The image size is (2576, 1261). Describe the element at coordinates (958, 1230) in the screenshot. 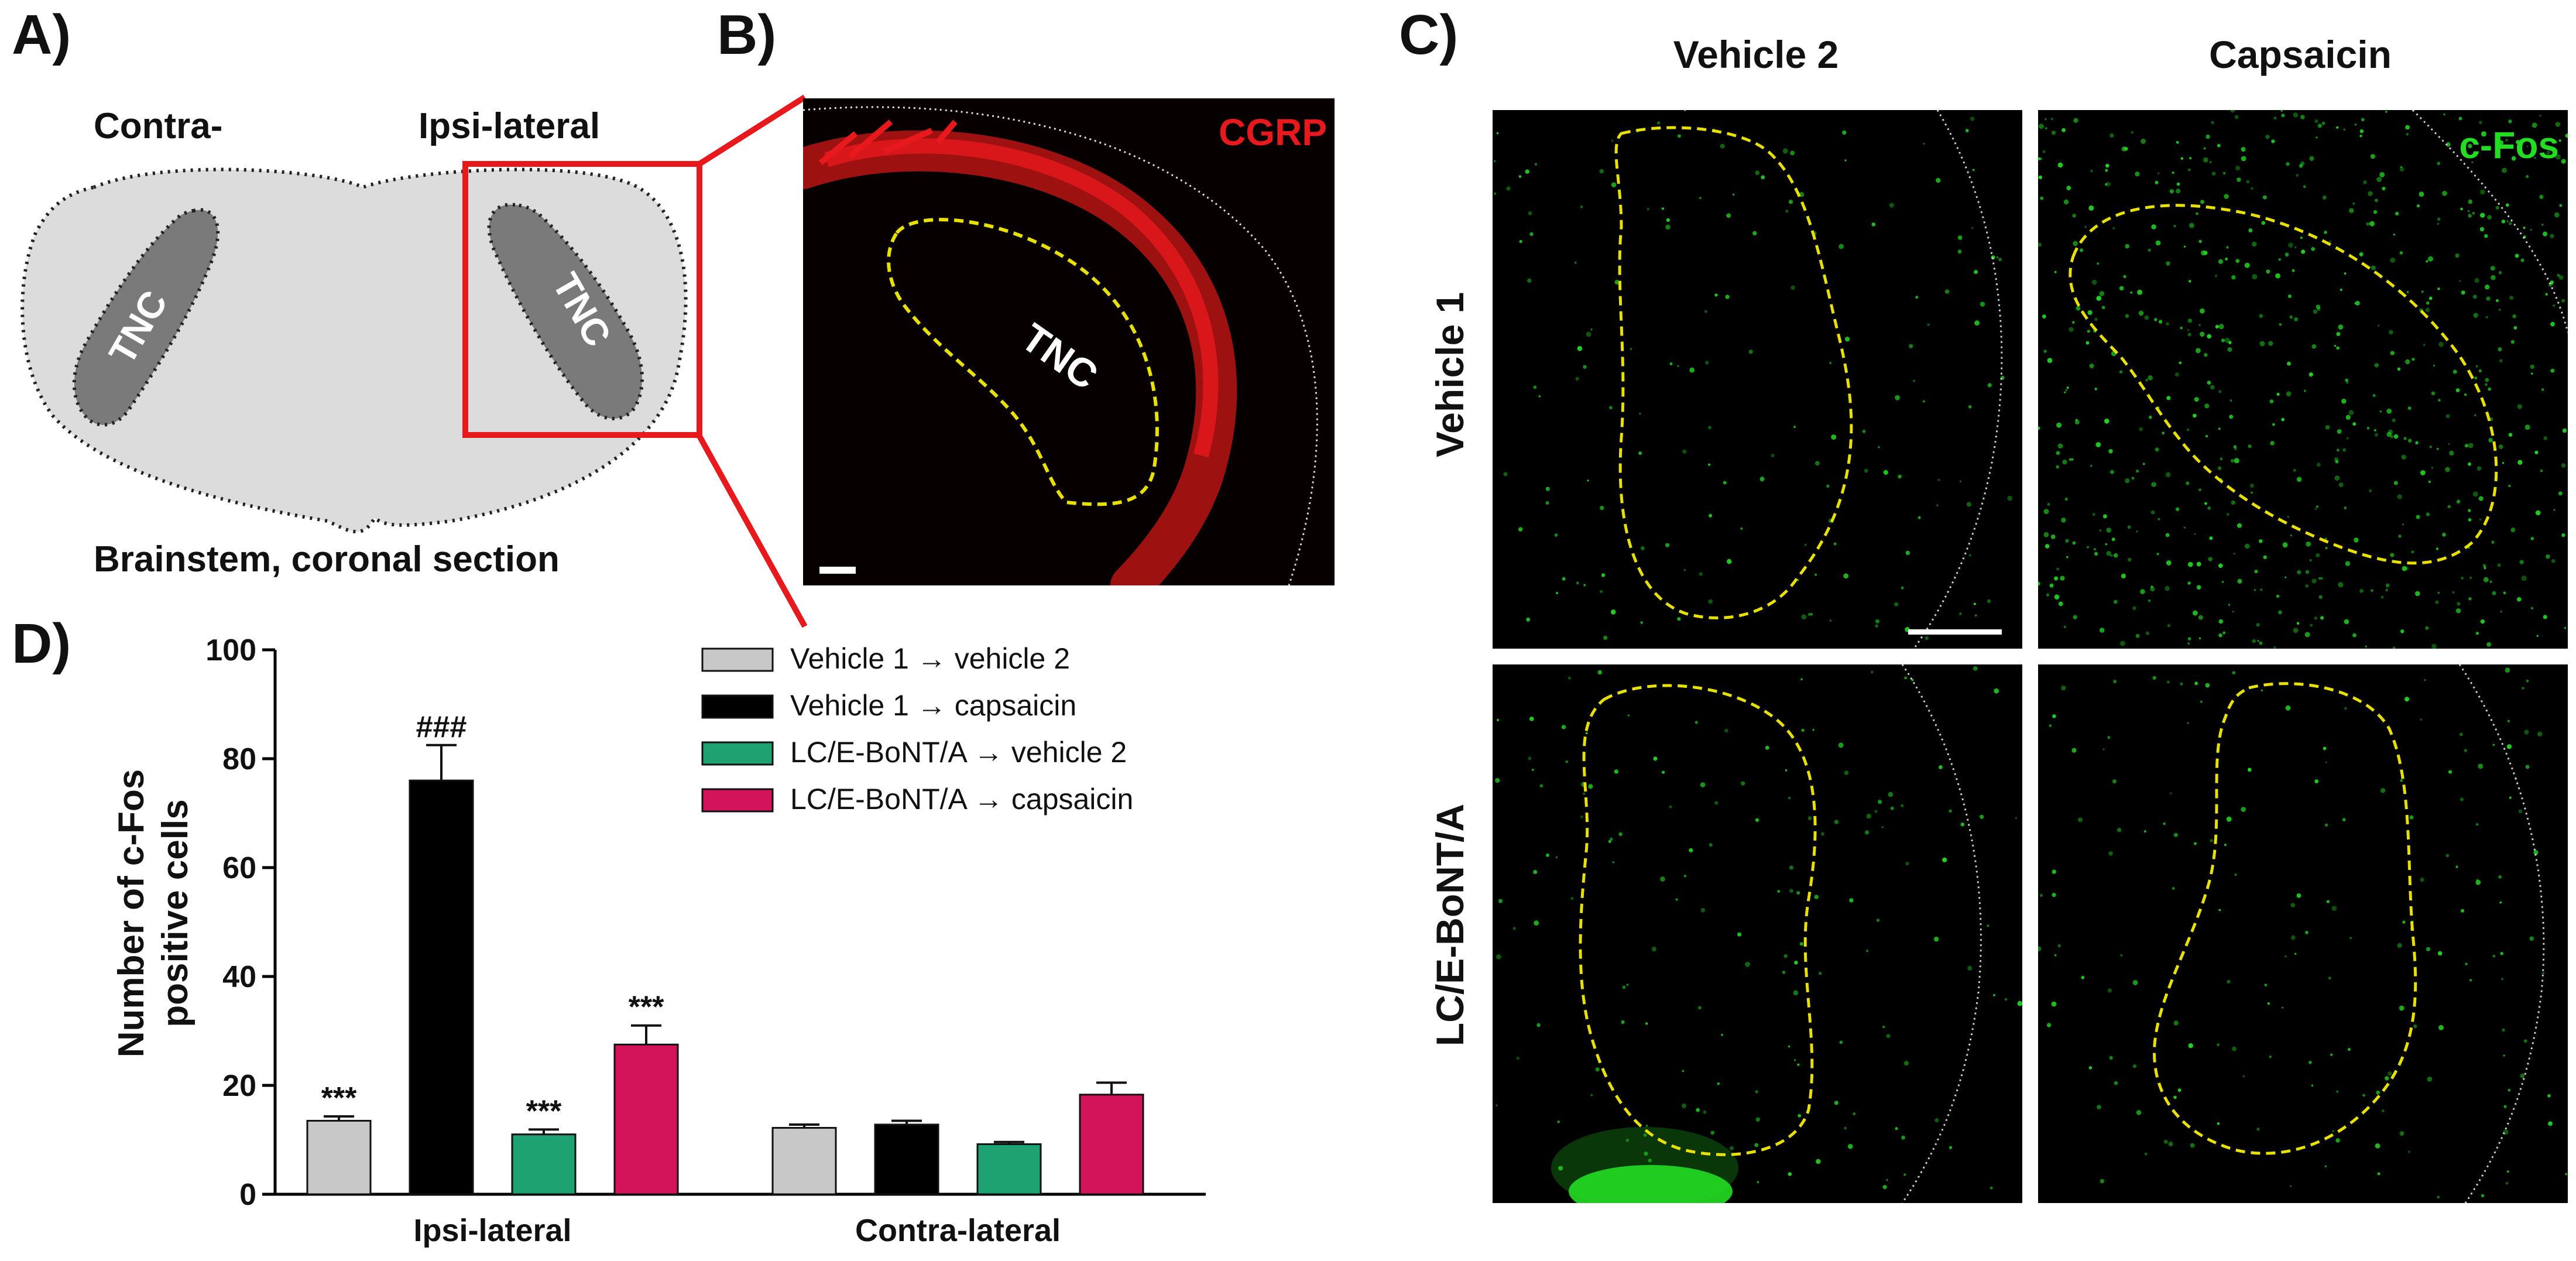

I see `x-category-label: Contra-lateral` at that location.